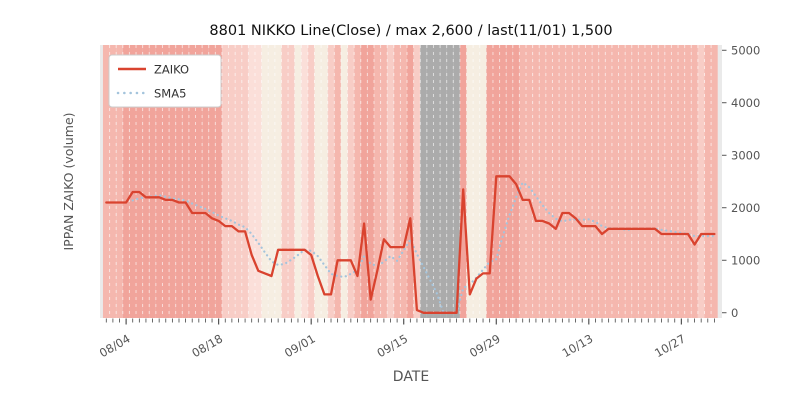 Image resolution: width=800 pixels, height=400 pixels. I want to click on x-tick-label: 10/13, so click(578, 345).